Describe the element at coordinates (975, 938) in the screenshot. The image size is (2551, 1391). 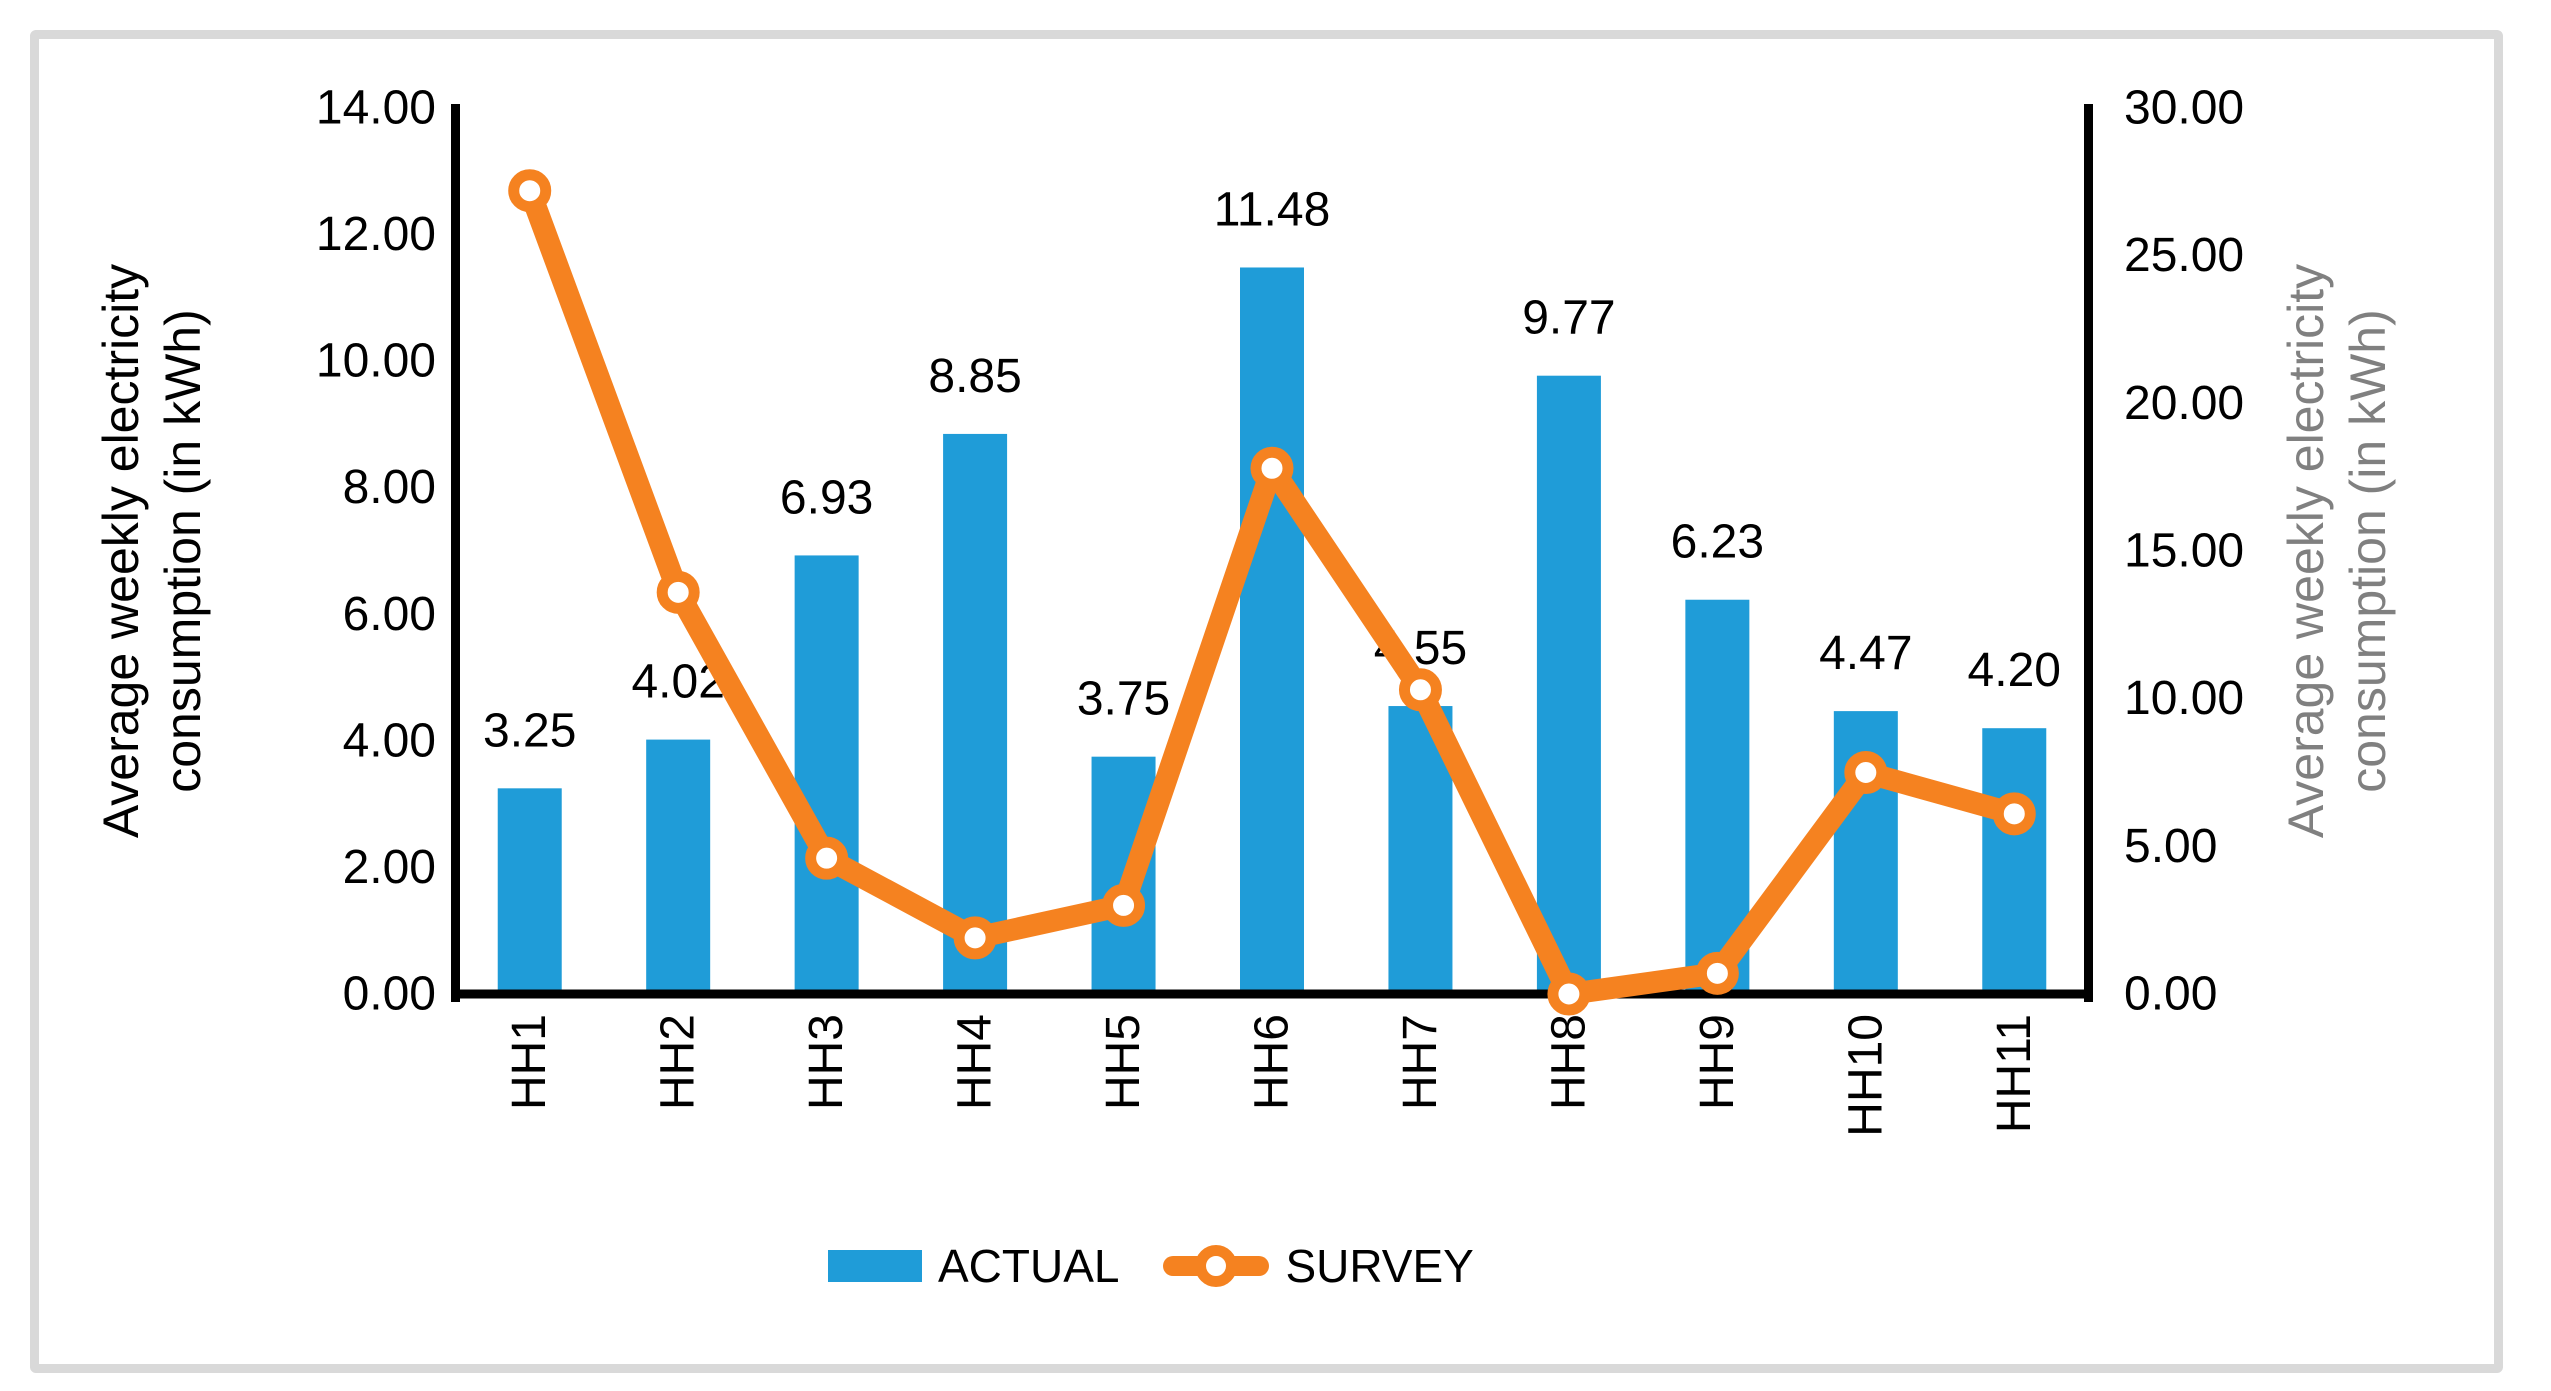
I see `survey-marker-HH4` at that location.